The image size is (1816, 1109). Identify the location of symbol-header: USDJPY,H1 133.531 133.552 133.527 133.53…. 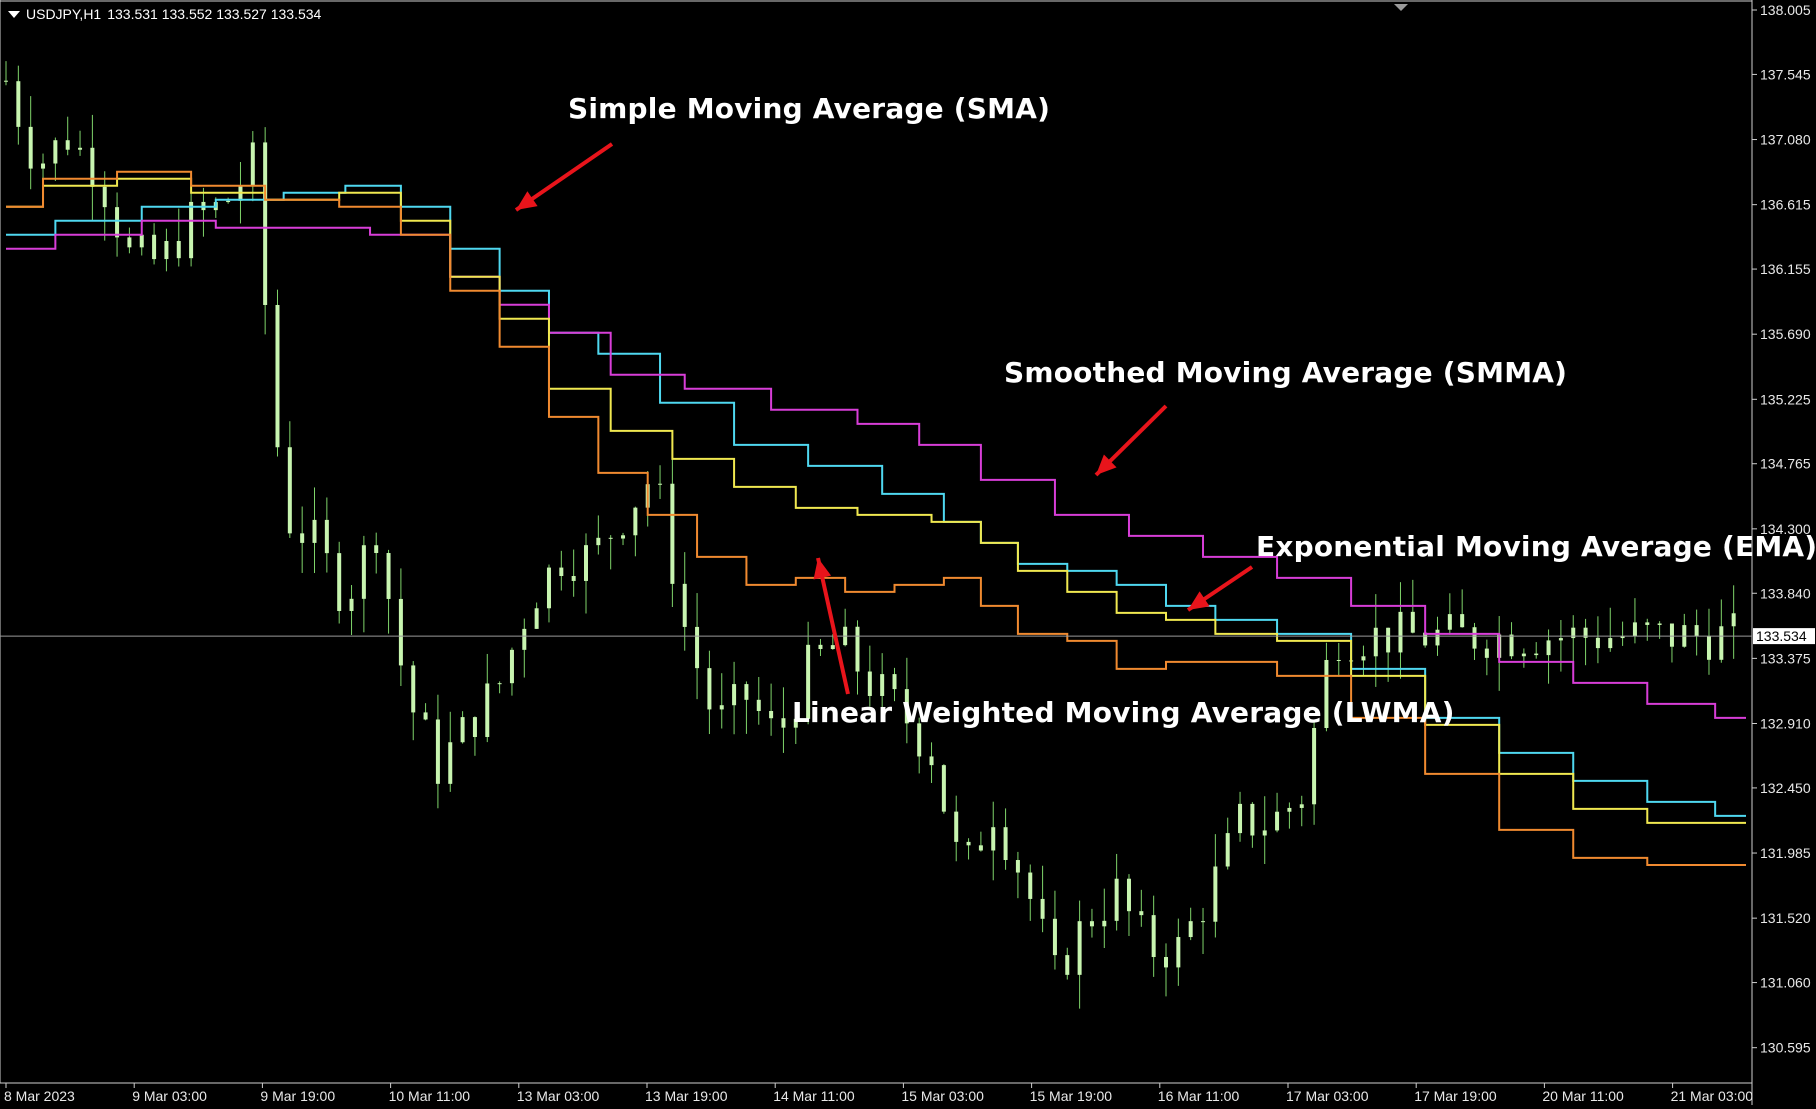
(164, 14).